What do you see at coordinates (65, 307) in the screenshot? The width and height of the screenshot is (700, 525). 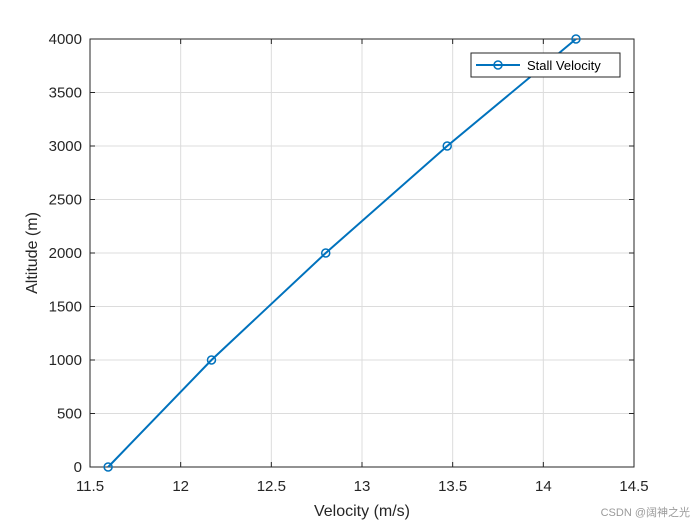 I see `y-tick-label: 1500` at bounding box center [65, 307].